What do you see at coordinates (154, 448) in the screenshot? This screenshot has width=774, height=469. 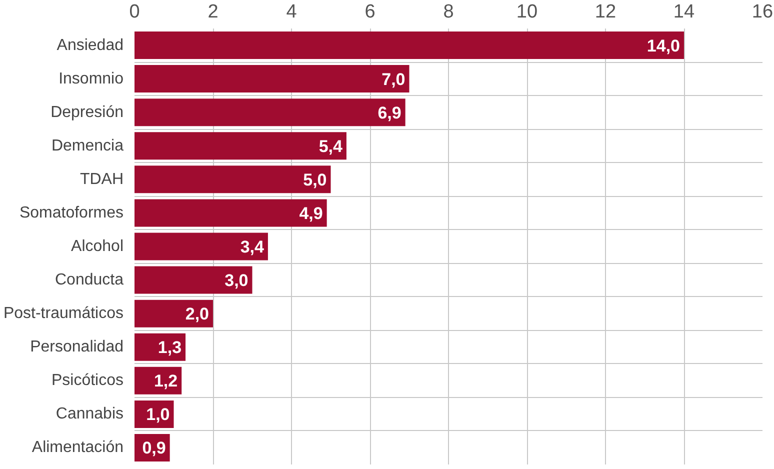 I see `data-label: 0,9` at bounding box center [154, 448].